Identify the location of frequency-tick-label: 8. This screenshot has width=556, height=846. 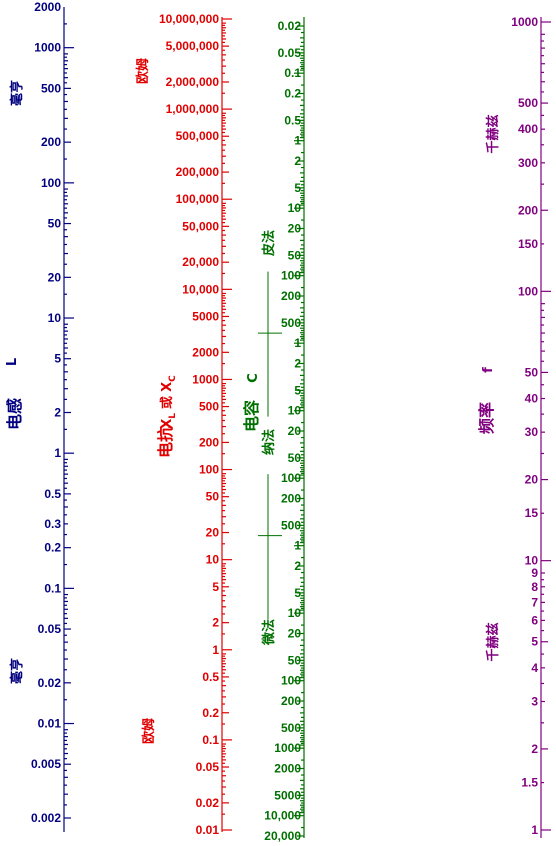
(534, 587).